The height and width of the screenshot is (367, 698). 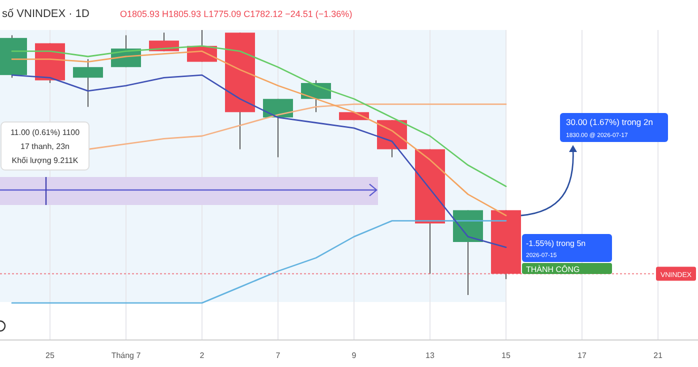 I want to click on annotation: THÀNH CÔNG, so click(x=553, y=269).